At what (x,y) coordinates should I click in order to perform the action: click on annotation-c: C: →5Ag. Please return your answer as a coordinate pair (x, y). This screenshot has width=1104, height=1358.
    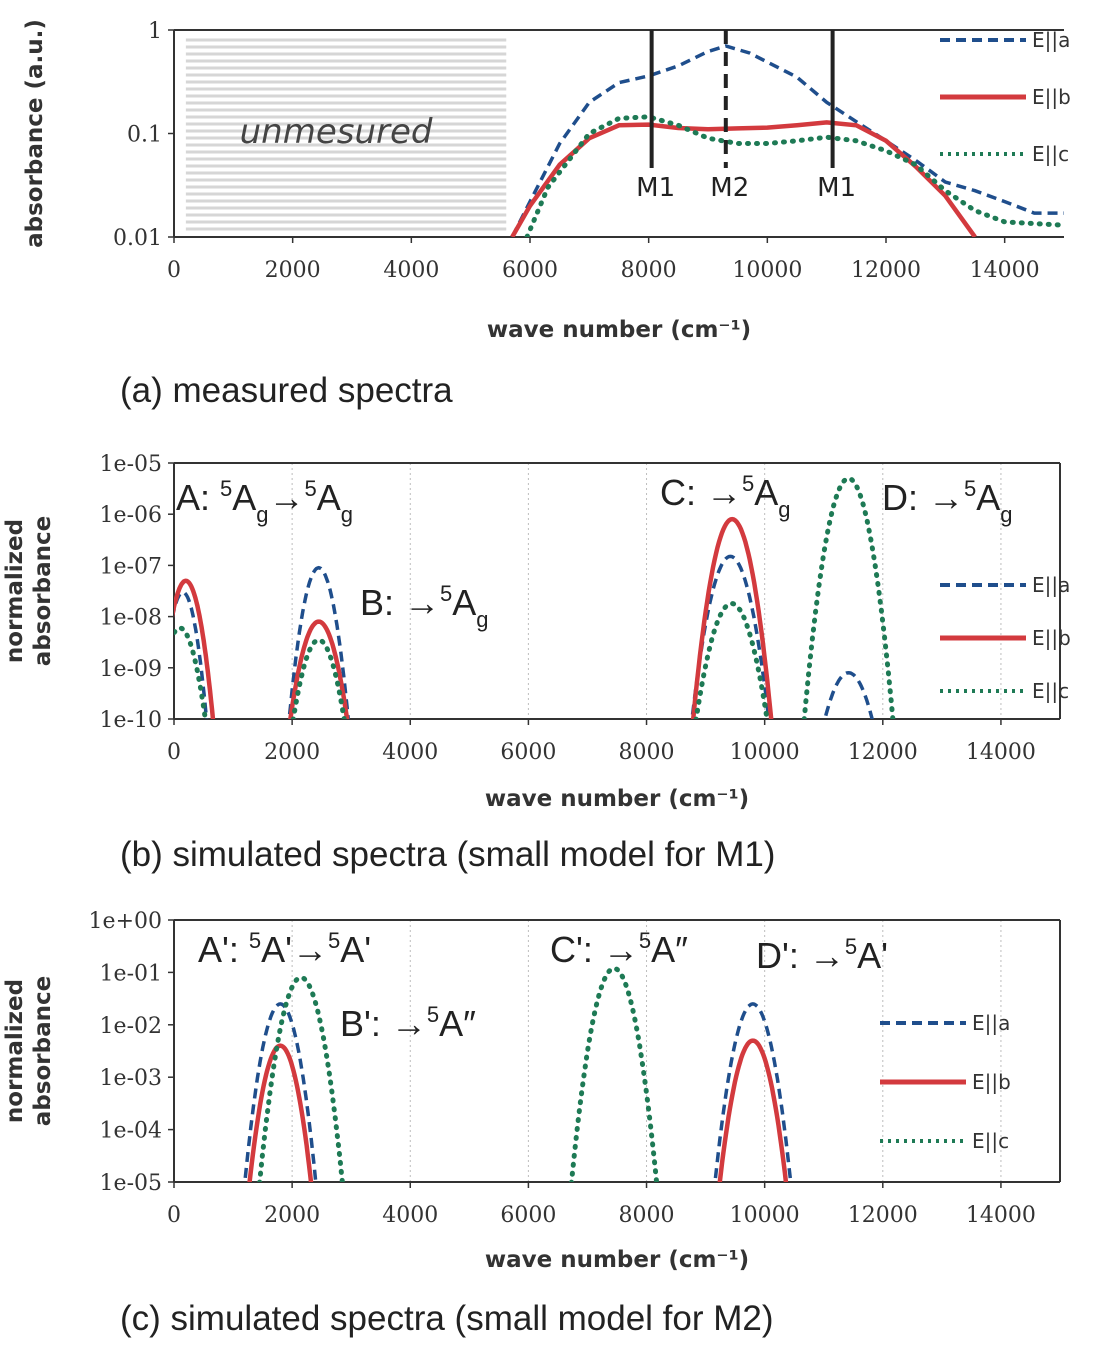
    Looking at the image, I should click on (725, 496).